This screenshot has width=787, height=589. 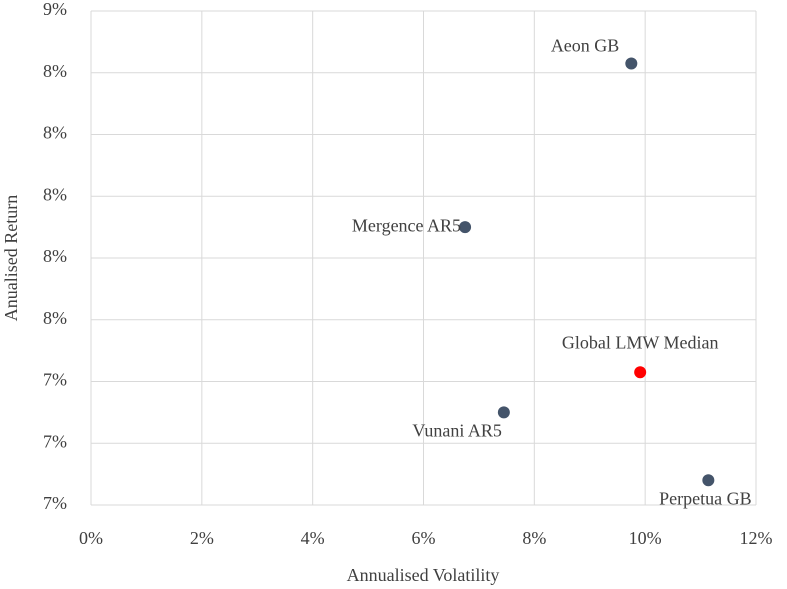 What do you see at coordinates (756, 538) in the screenshot?
I see `x-tick-label: 12%` at bounding box center [756, 538].